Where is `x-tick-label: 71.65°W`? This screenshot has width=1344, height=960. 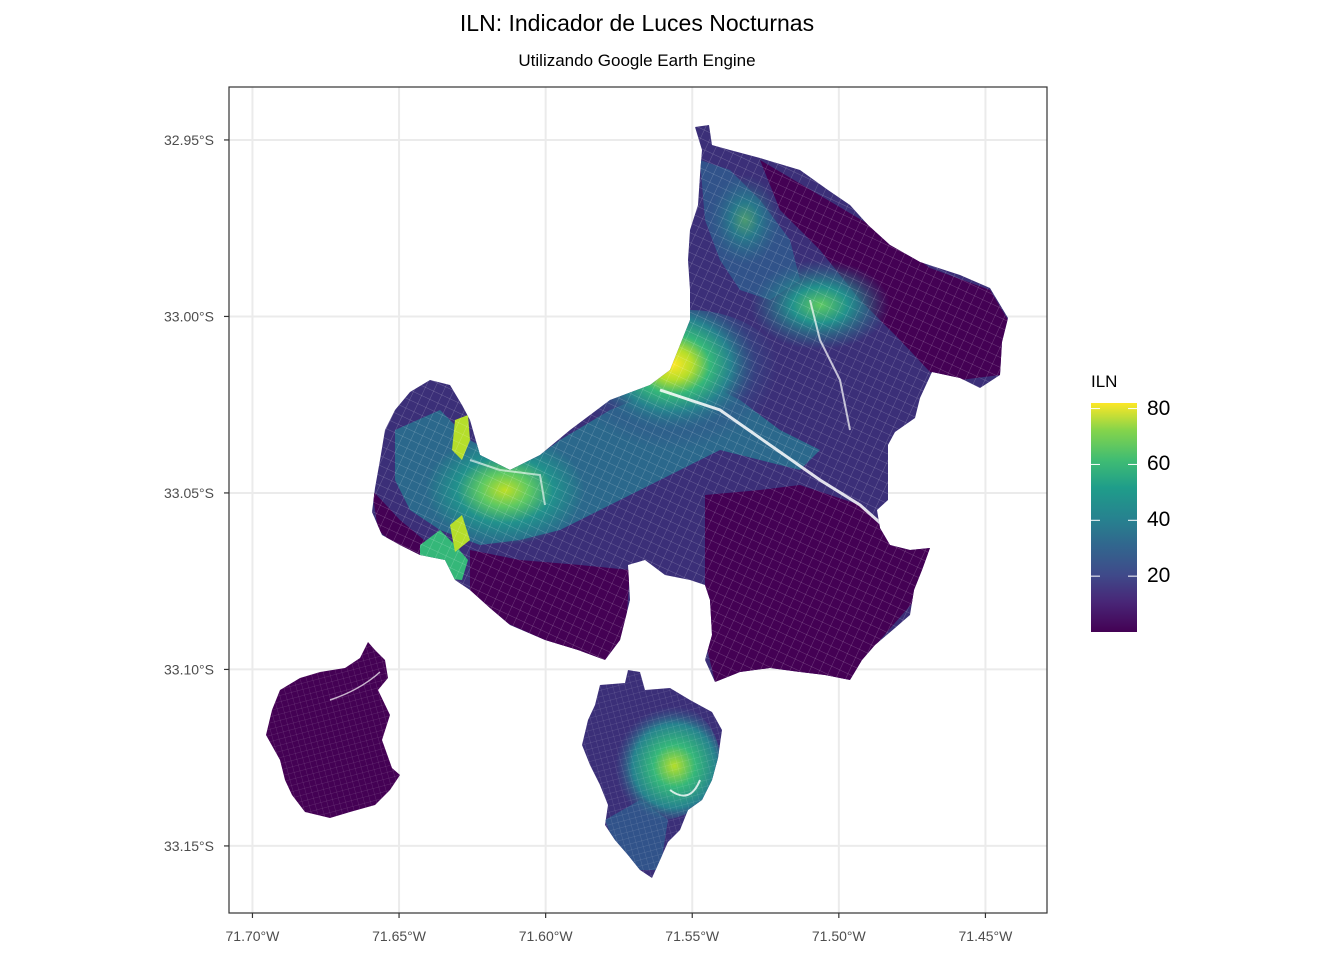
x-tick-label: 71.65°W is located at coordinates (399, 936).